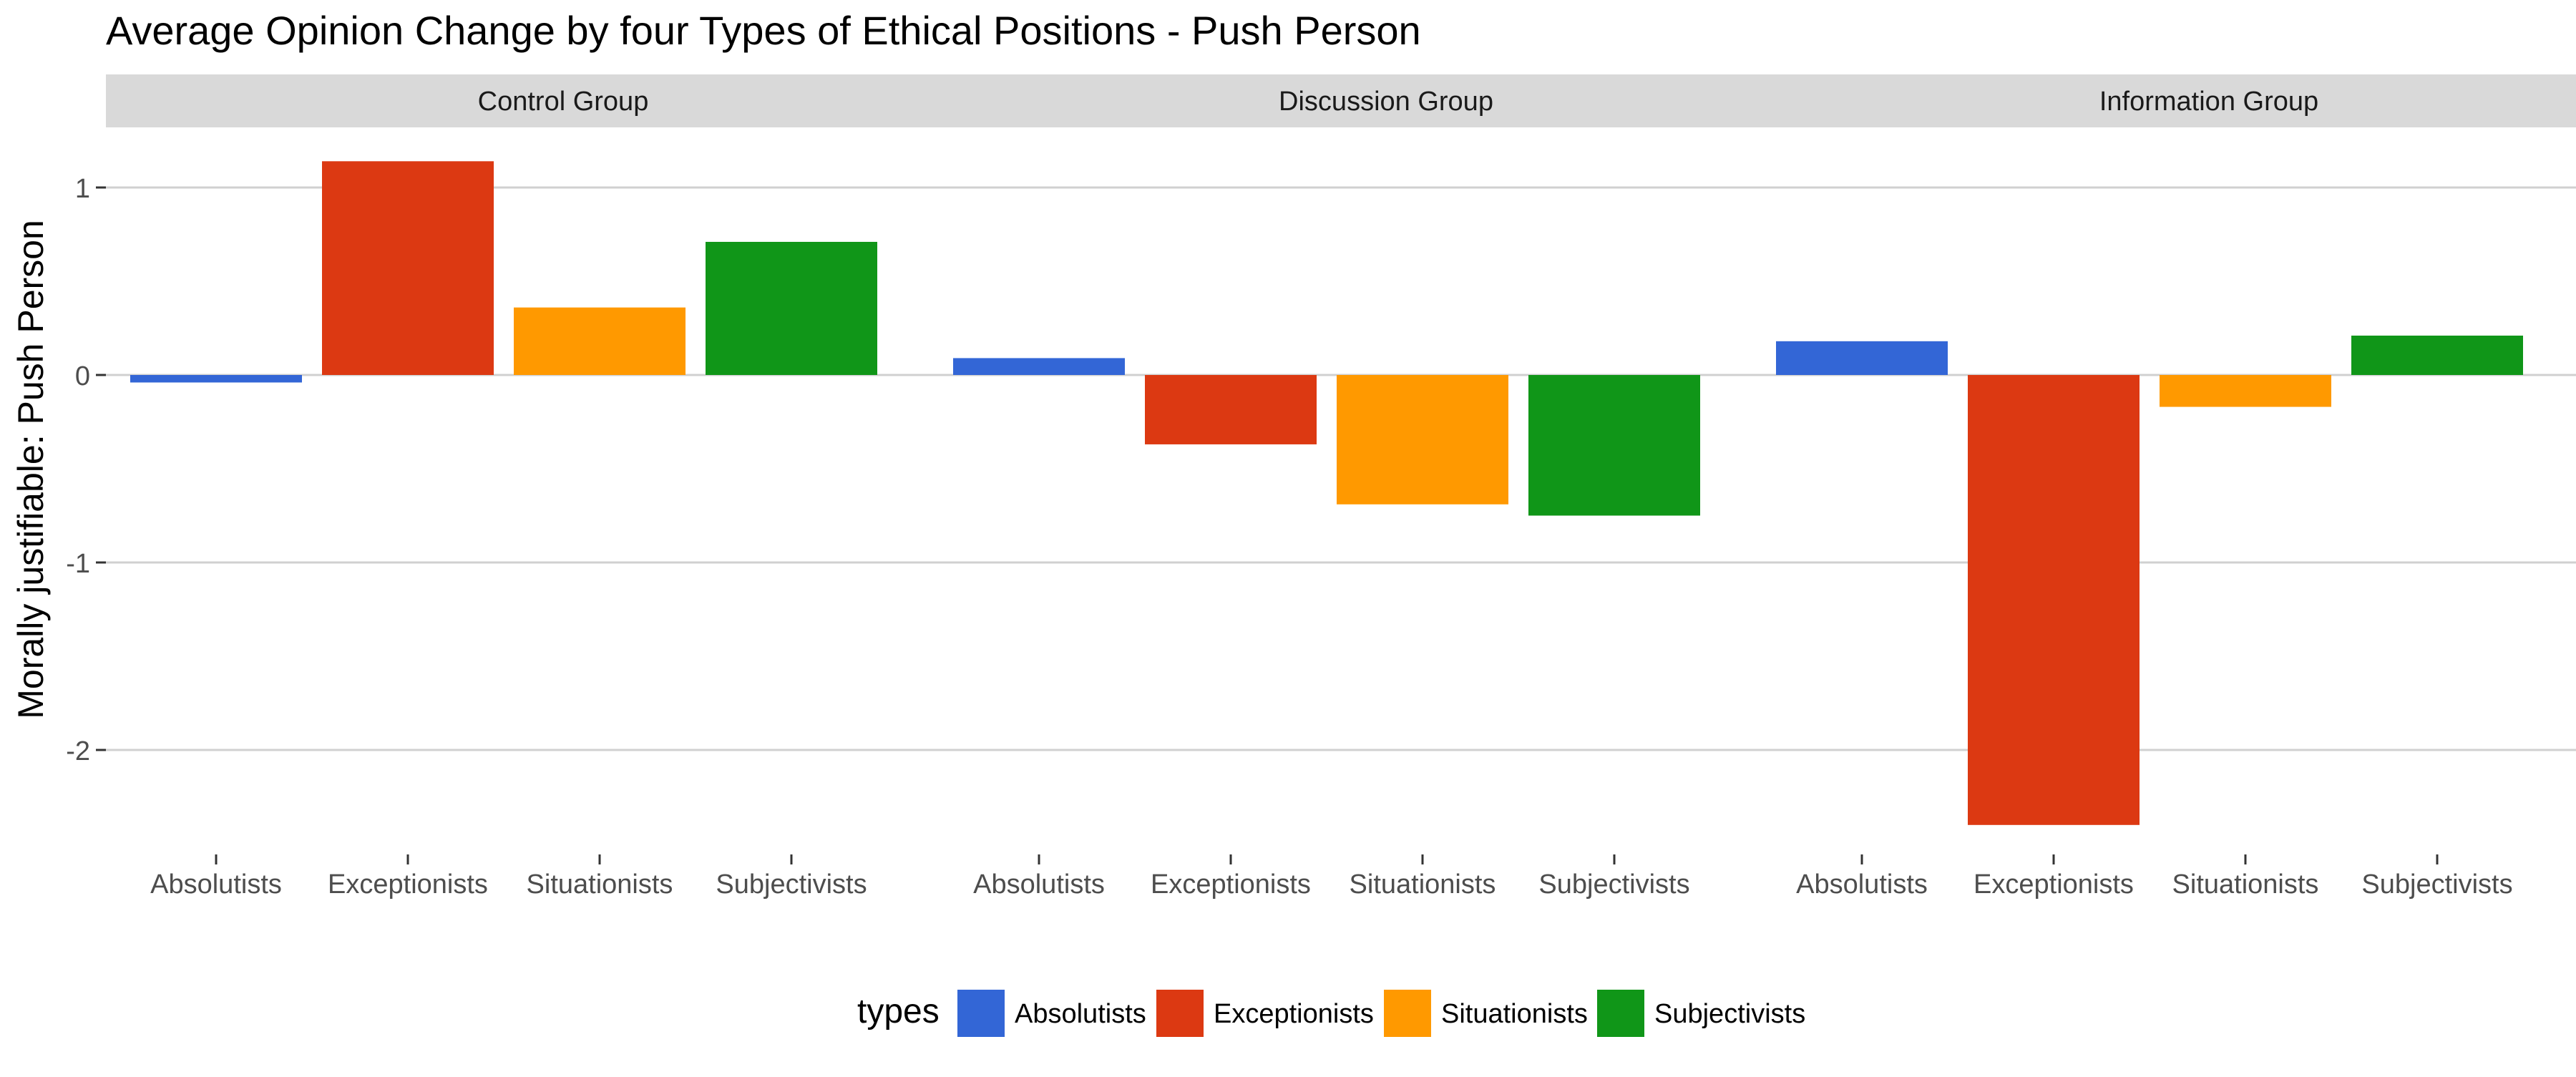 This screenshot has height=1077, width=2576. Describe the element at coordinates (82, 376) in the screenshot. I see `y-tick-label: 0` at that location.